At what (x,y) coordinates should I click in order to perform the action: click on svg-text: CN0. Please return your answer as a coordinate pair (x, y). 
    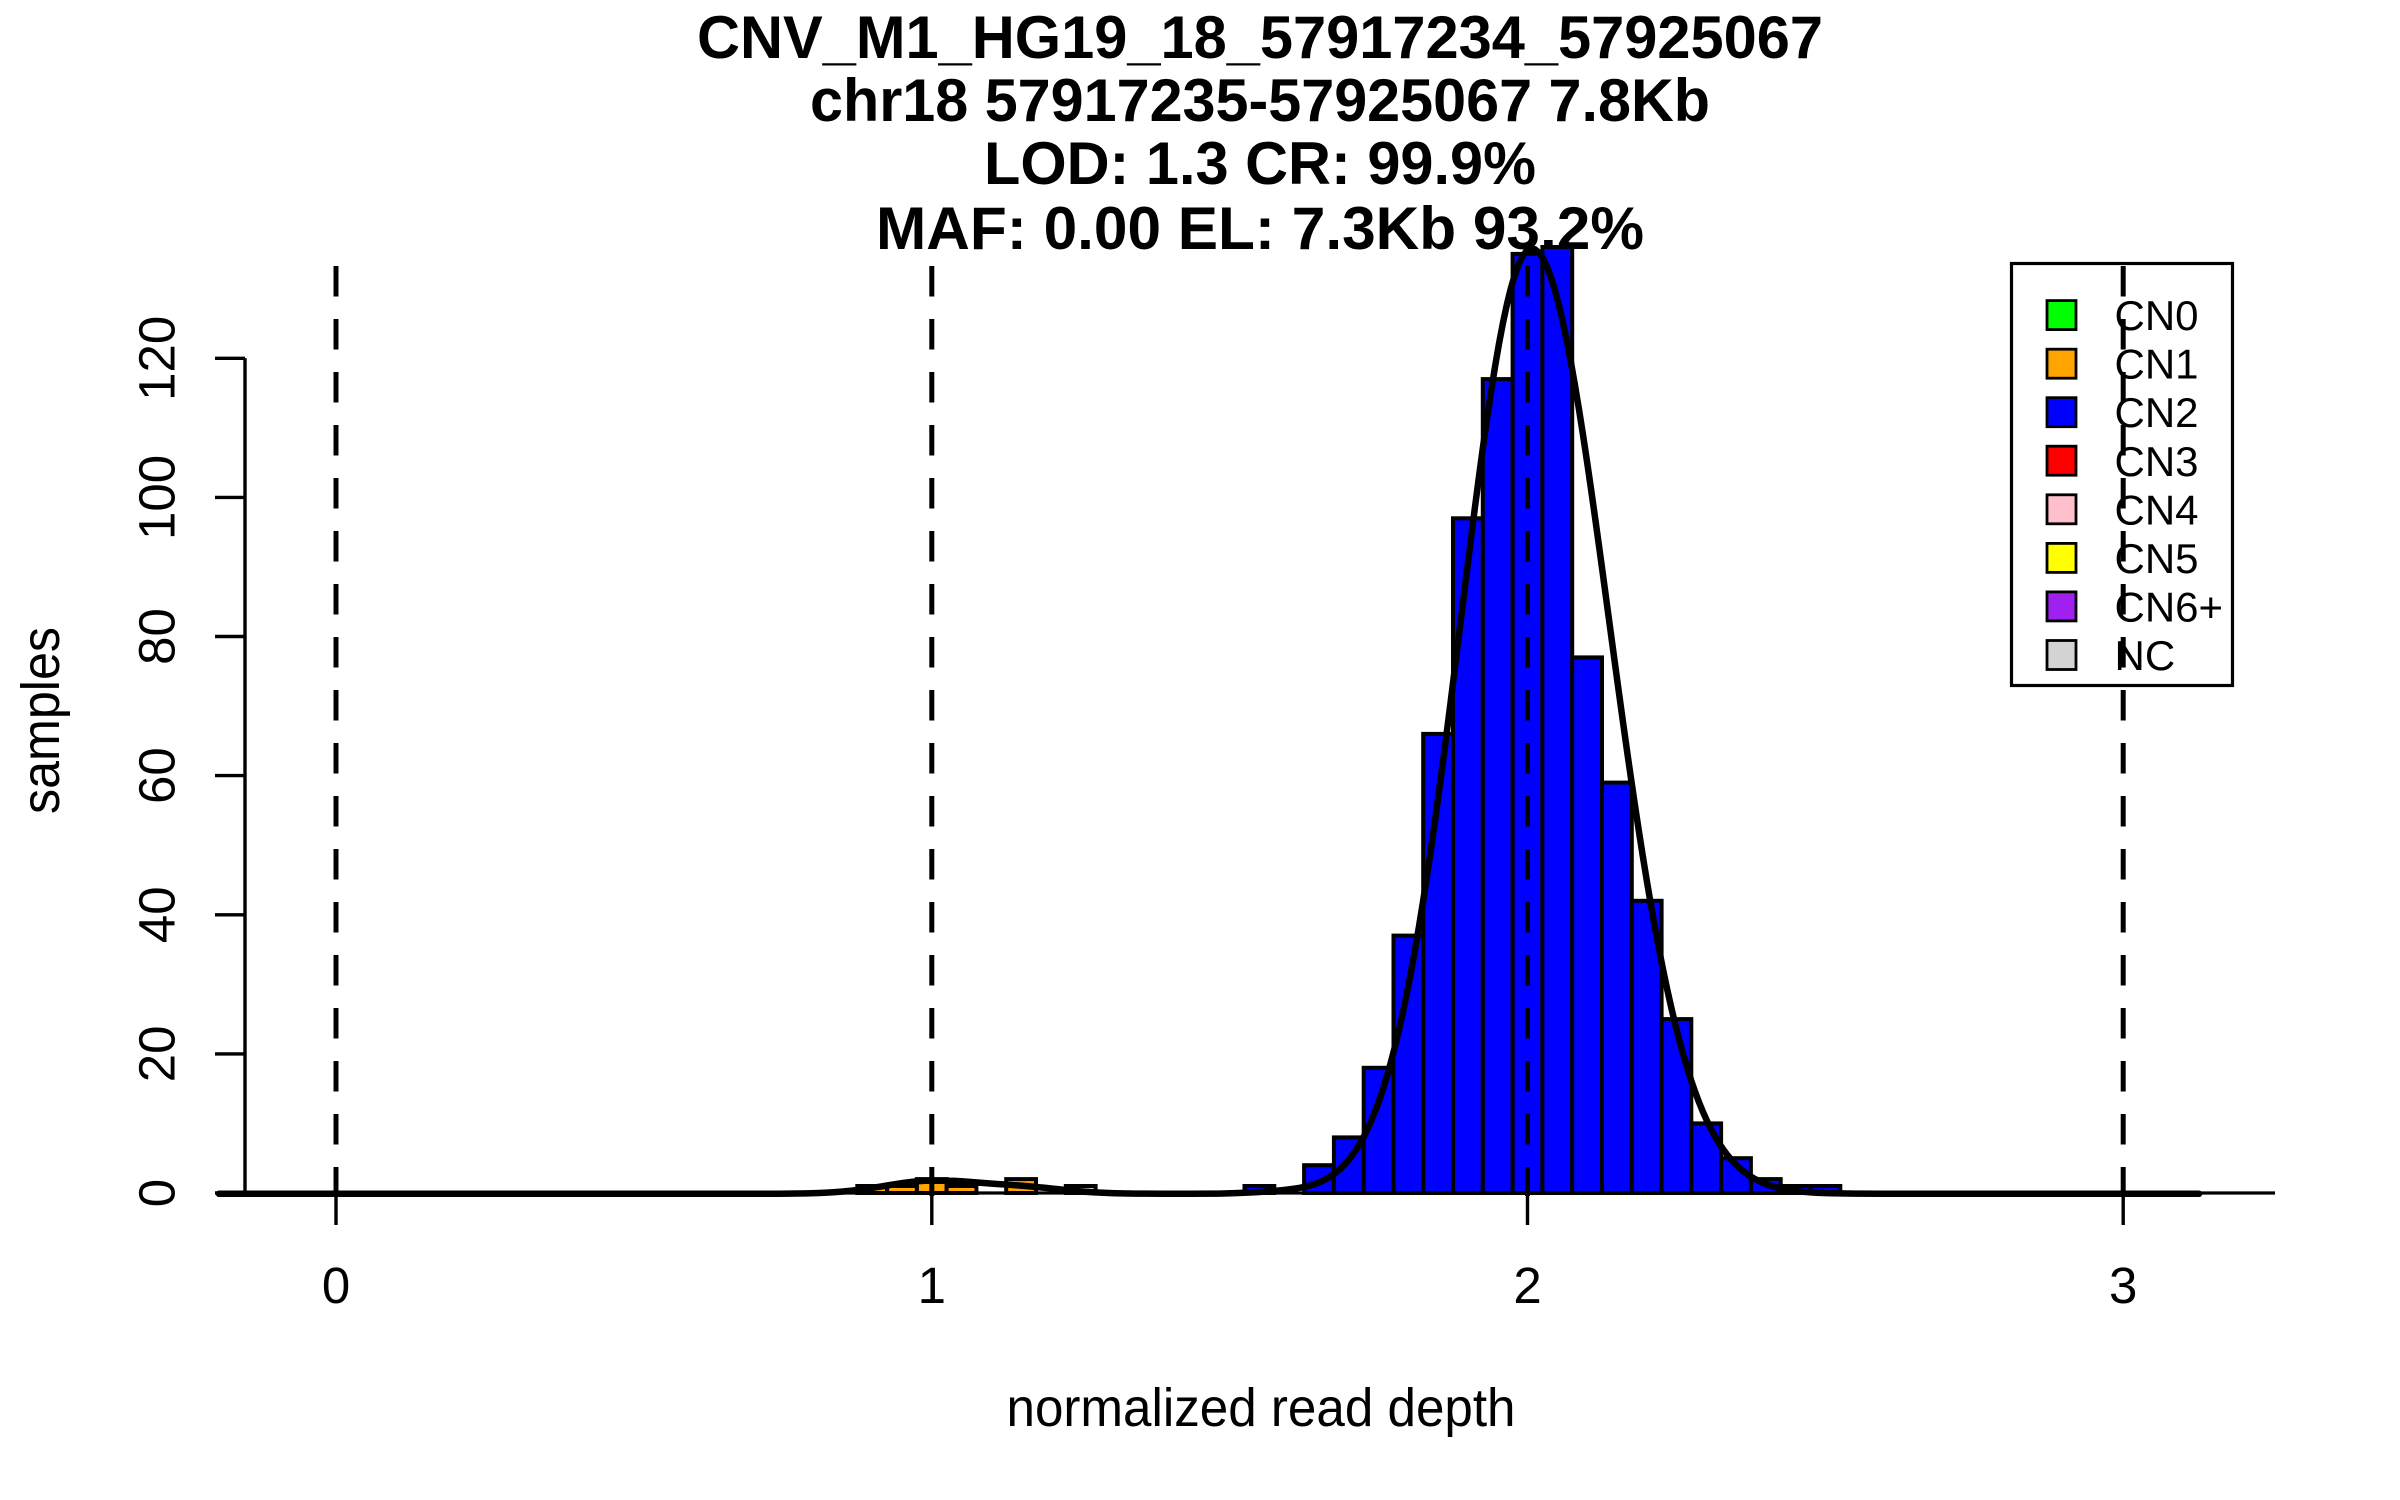
    Looking at the image, I should click on (2157, 315).